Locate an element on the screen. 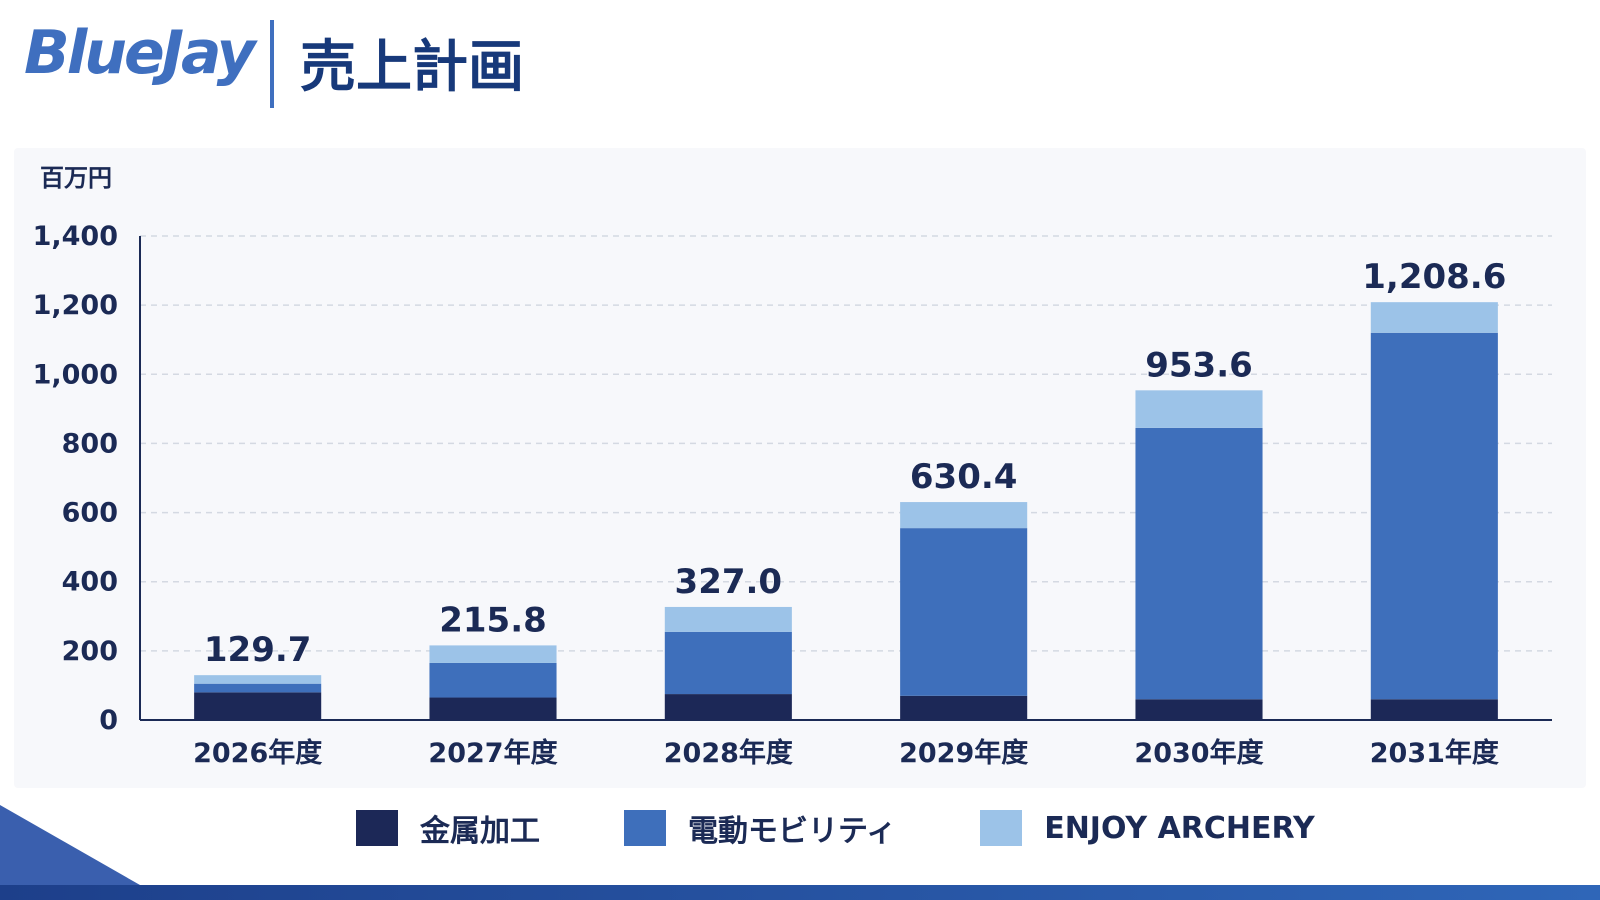 This screenshot has height=900, width=1600. y-tick-label: 800 is located at coordinates (90, 443).